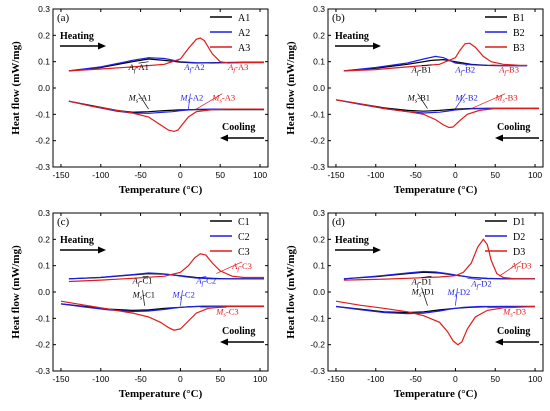  I want to click on series-D2-heating-line, so click(439, 275).